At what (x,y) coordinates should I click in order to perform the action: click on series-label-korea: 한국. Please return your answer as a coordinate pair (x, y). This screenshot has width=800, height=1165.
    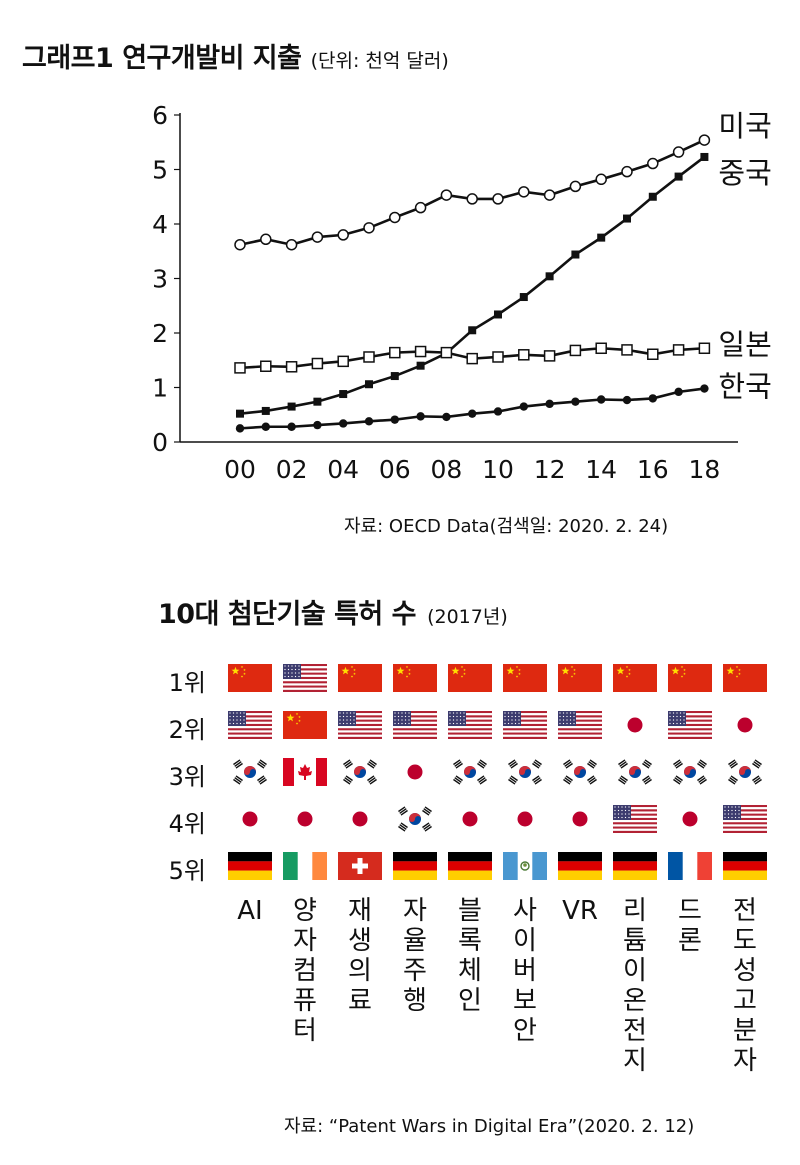
    Looking at the image, I should click on (744, 387).